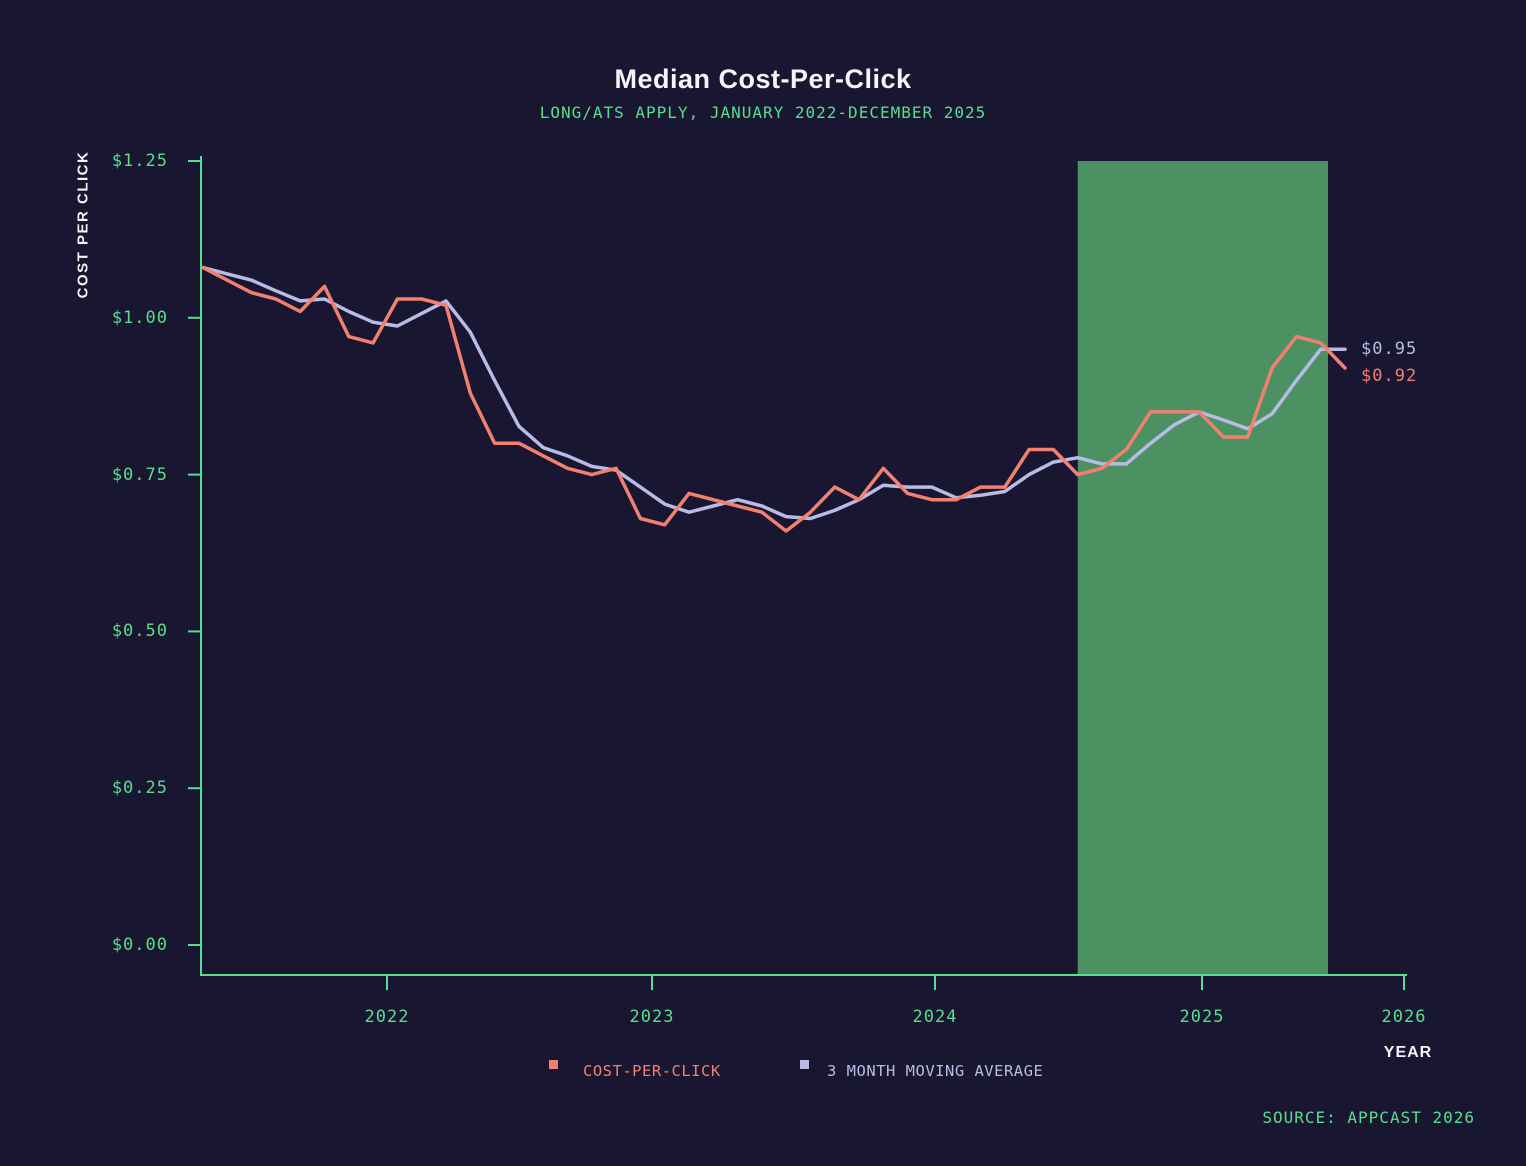 This screenshot has width=1526, height=1166. Describe the element at coordinates (1202, 1017) in the screenshot. I see `x-tick-label: 2025` at that location.